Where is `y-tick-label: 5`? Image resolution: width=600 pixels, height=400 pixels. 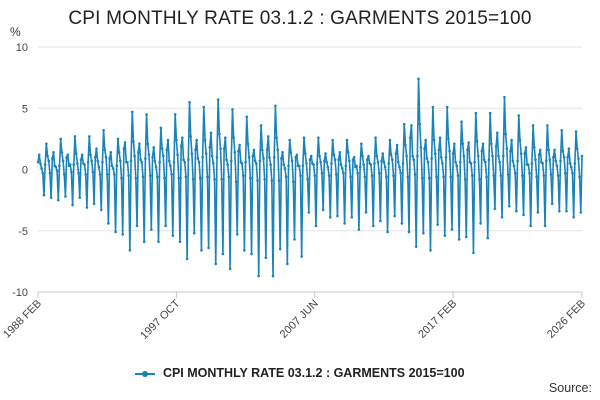
y-tick-label: 5 is located at coordinates (25, 109).